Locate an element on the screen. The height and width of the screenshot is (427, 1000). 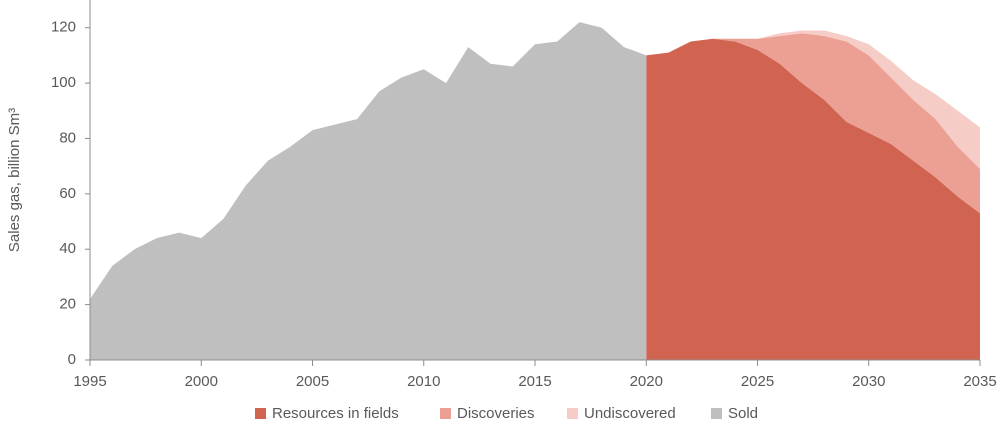
legend-label: Undiscovered is located at coordinates (630, 413).